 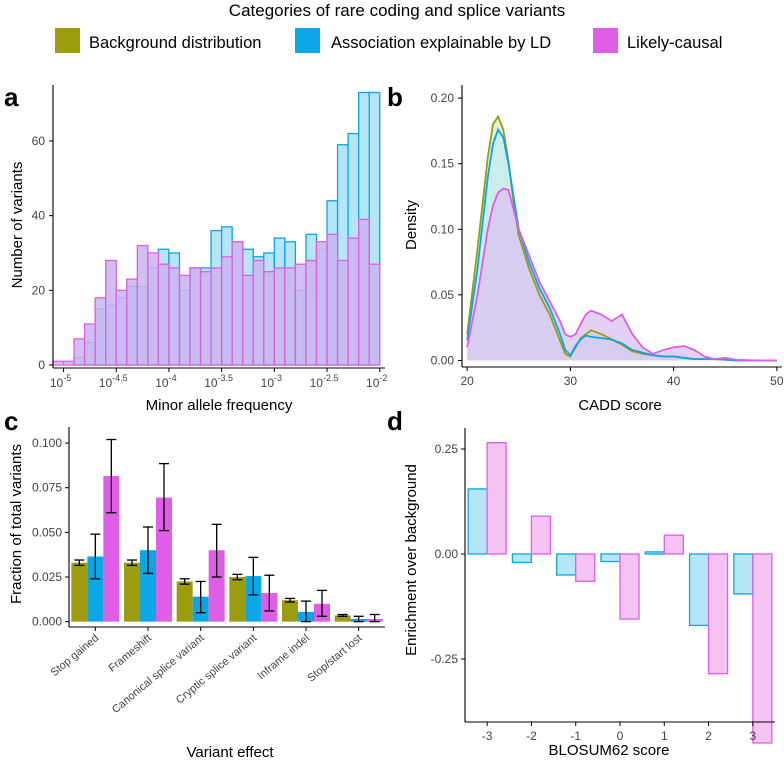 What do you see at coordinates (443, 229) in the screenshot?
I see `y-tick-label: 0.10` at bounding box center [443, 229].